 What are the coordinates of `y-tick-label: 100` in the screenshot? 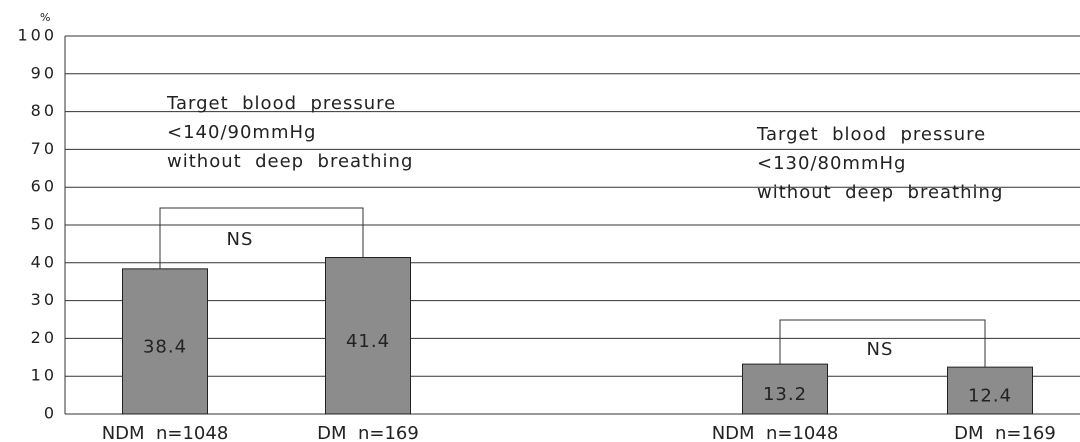 It's located at (37, 35).